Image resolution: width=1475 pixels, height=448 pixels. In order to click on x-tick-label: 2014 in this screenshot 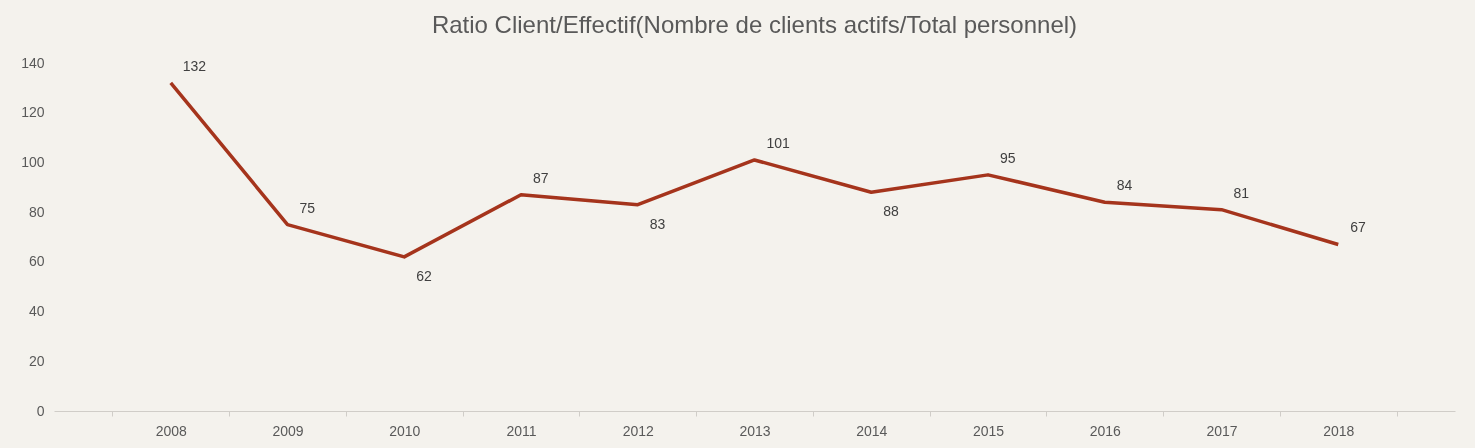, I will do `click(872, 430)`.